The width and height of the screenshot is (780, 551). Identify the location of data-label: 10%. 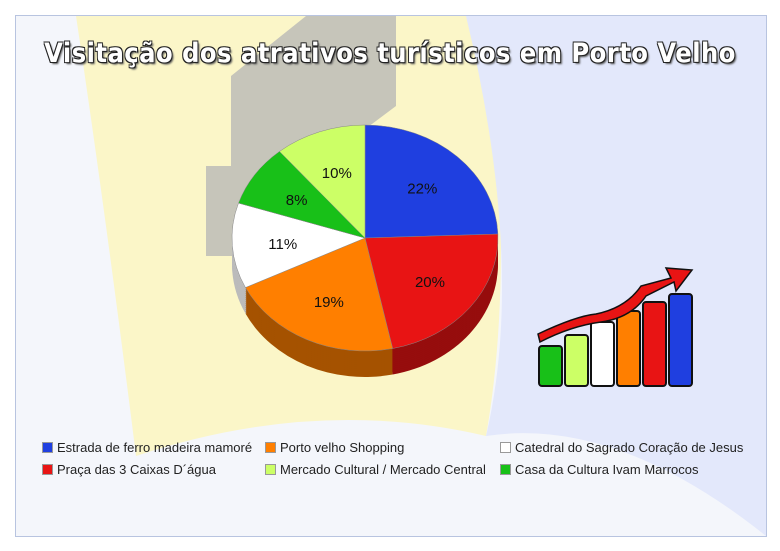
(337, 173).